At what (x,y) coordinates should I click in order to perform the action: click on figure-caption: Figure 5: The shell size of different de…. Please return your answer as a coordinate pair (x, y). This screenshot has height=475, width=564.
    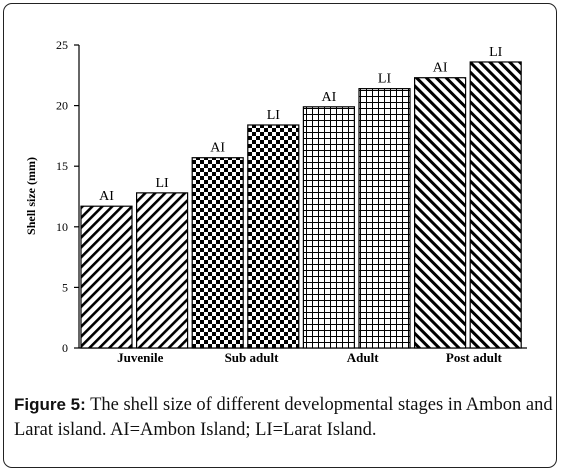
    Looking at the image, I should click on (284, 417).